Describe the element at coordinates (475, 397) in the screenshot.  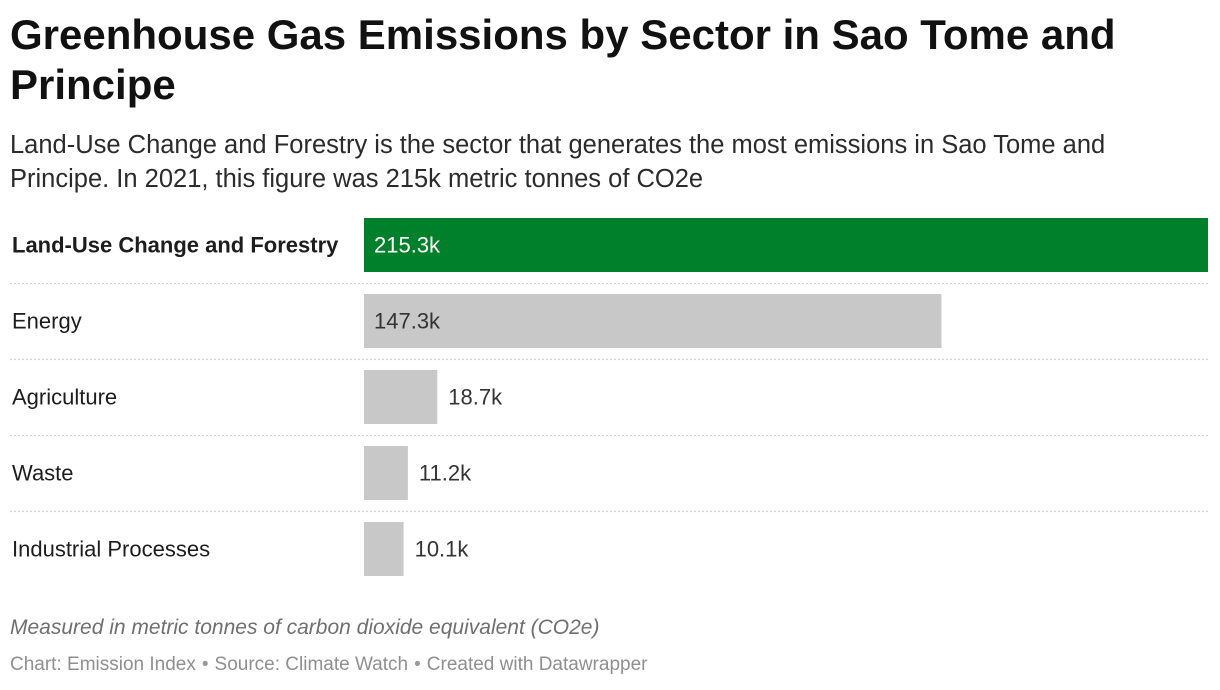
I see `value-label: 18.7k` at that location.